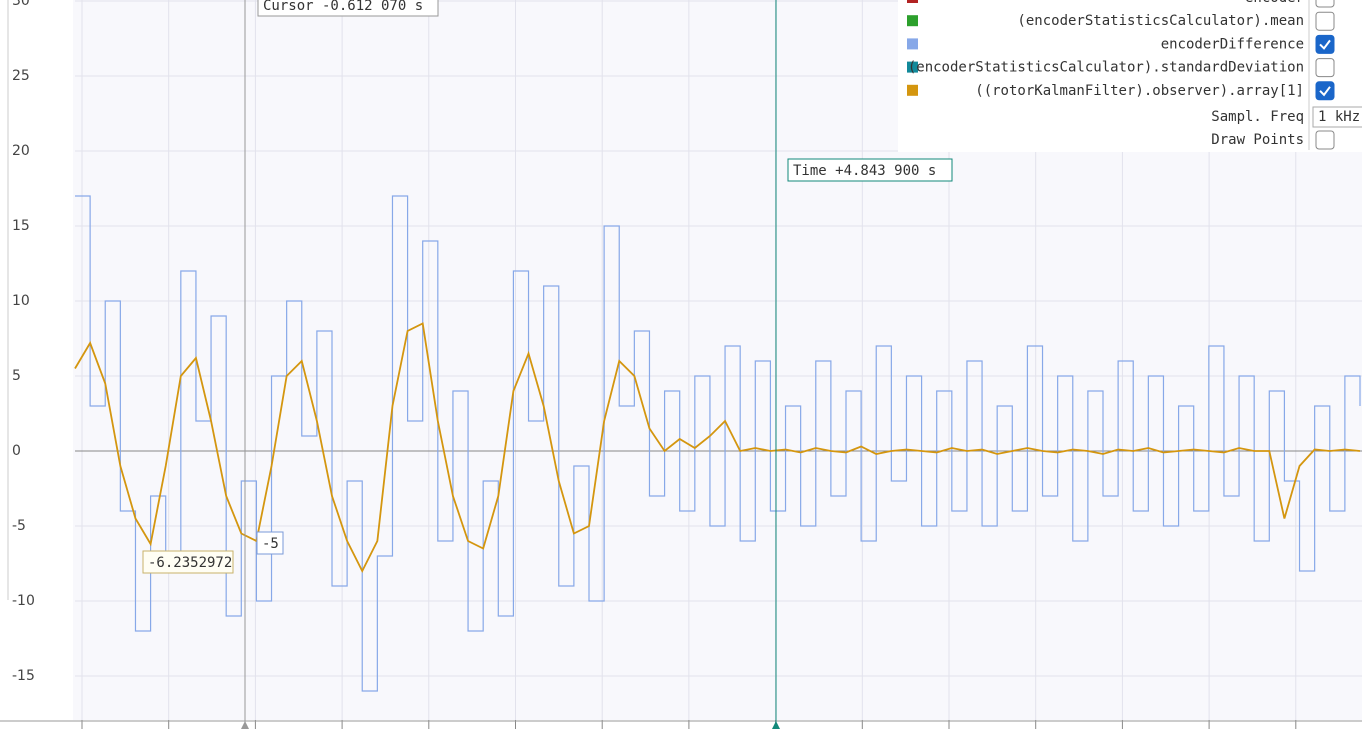  What do you see at coordinates (1274, 3) in the screenshot?
I see `legend-label: encoder` at bounding box center [1274, 3].